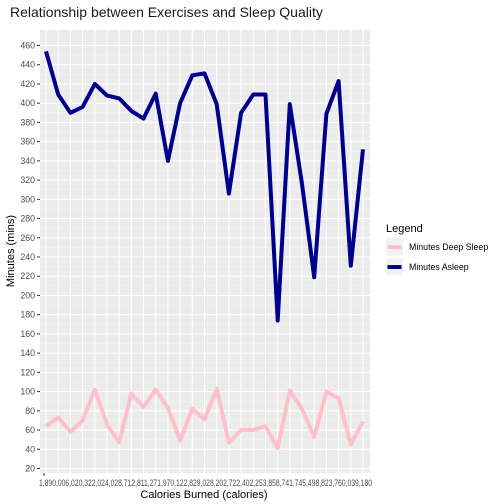 The width and height of the screenshot is (504, 504). I want to click on x-axis-title: Calories Burned (calories), so click(203, 495).